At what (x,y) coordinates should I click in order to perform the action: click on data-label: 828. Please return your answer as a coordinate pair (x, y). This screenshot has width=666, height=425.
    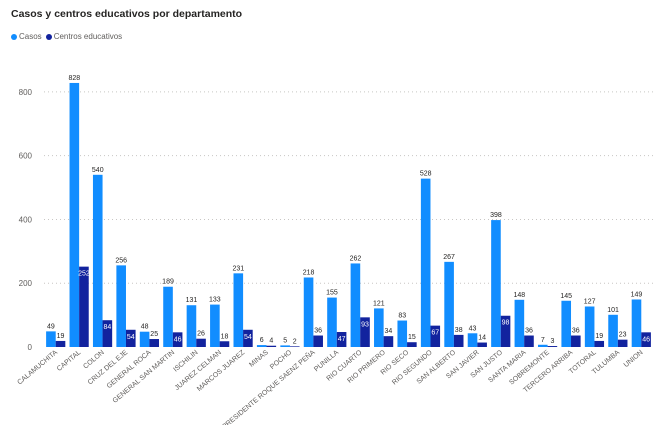
    Looking at the image, I should click on (74, 78).